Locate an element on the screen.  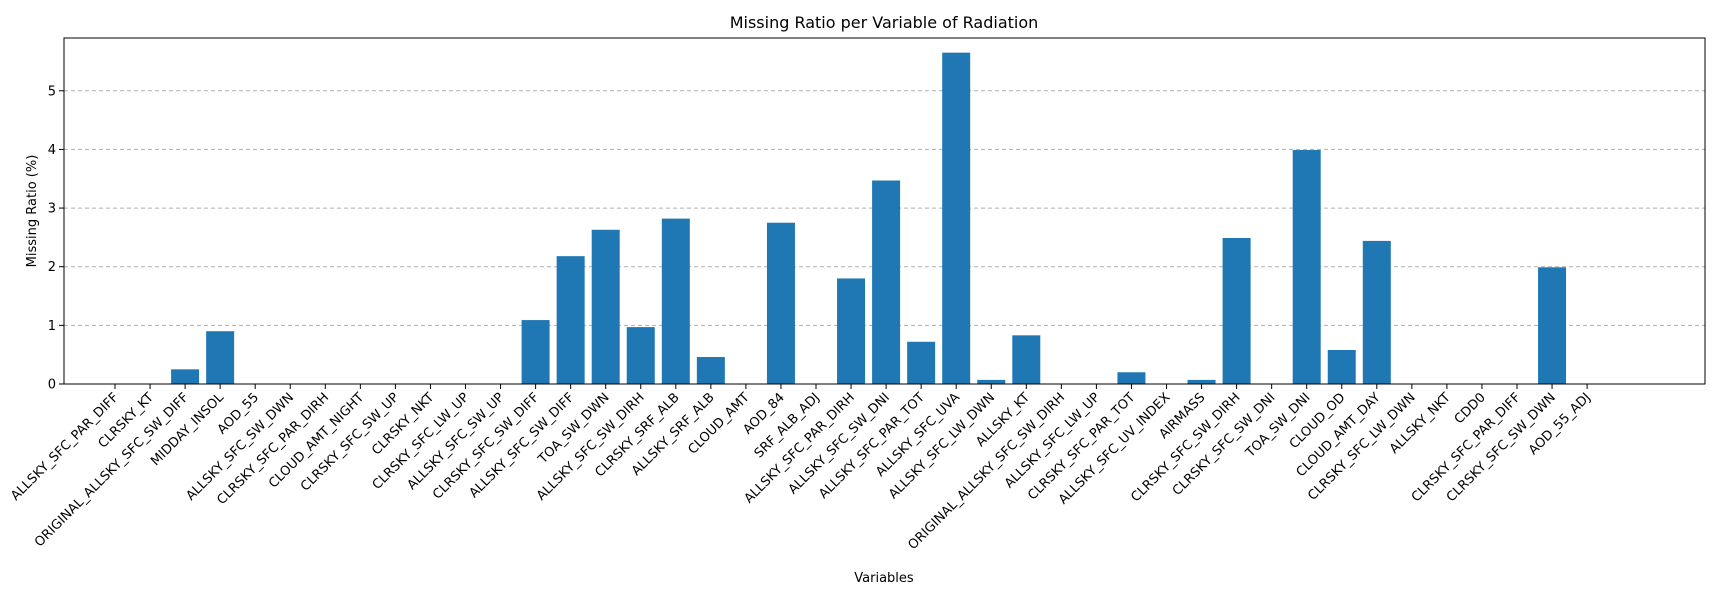
y-tick-label: 0 is located at coordinates (52, 385).